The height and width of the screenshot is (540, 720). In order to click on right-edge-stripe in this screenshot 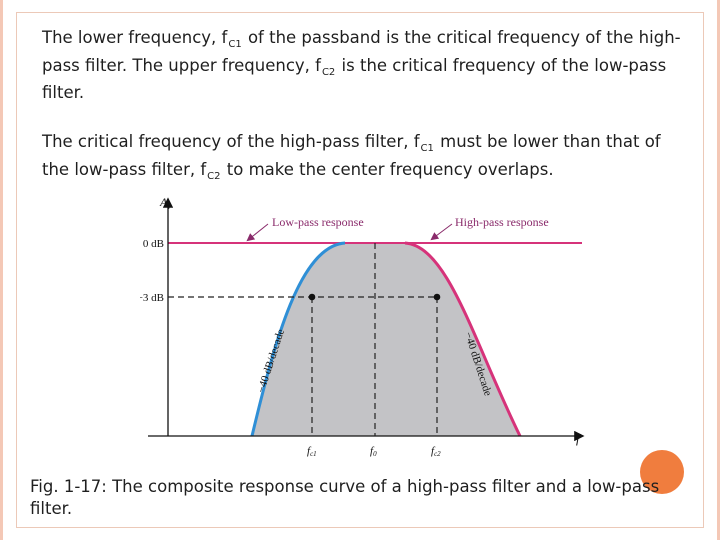, I will do `click(718, 270)`.